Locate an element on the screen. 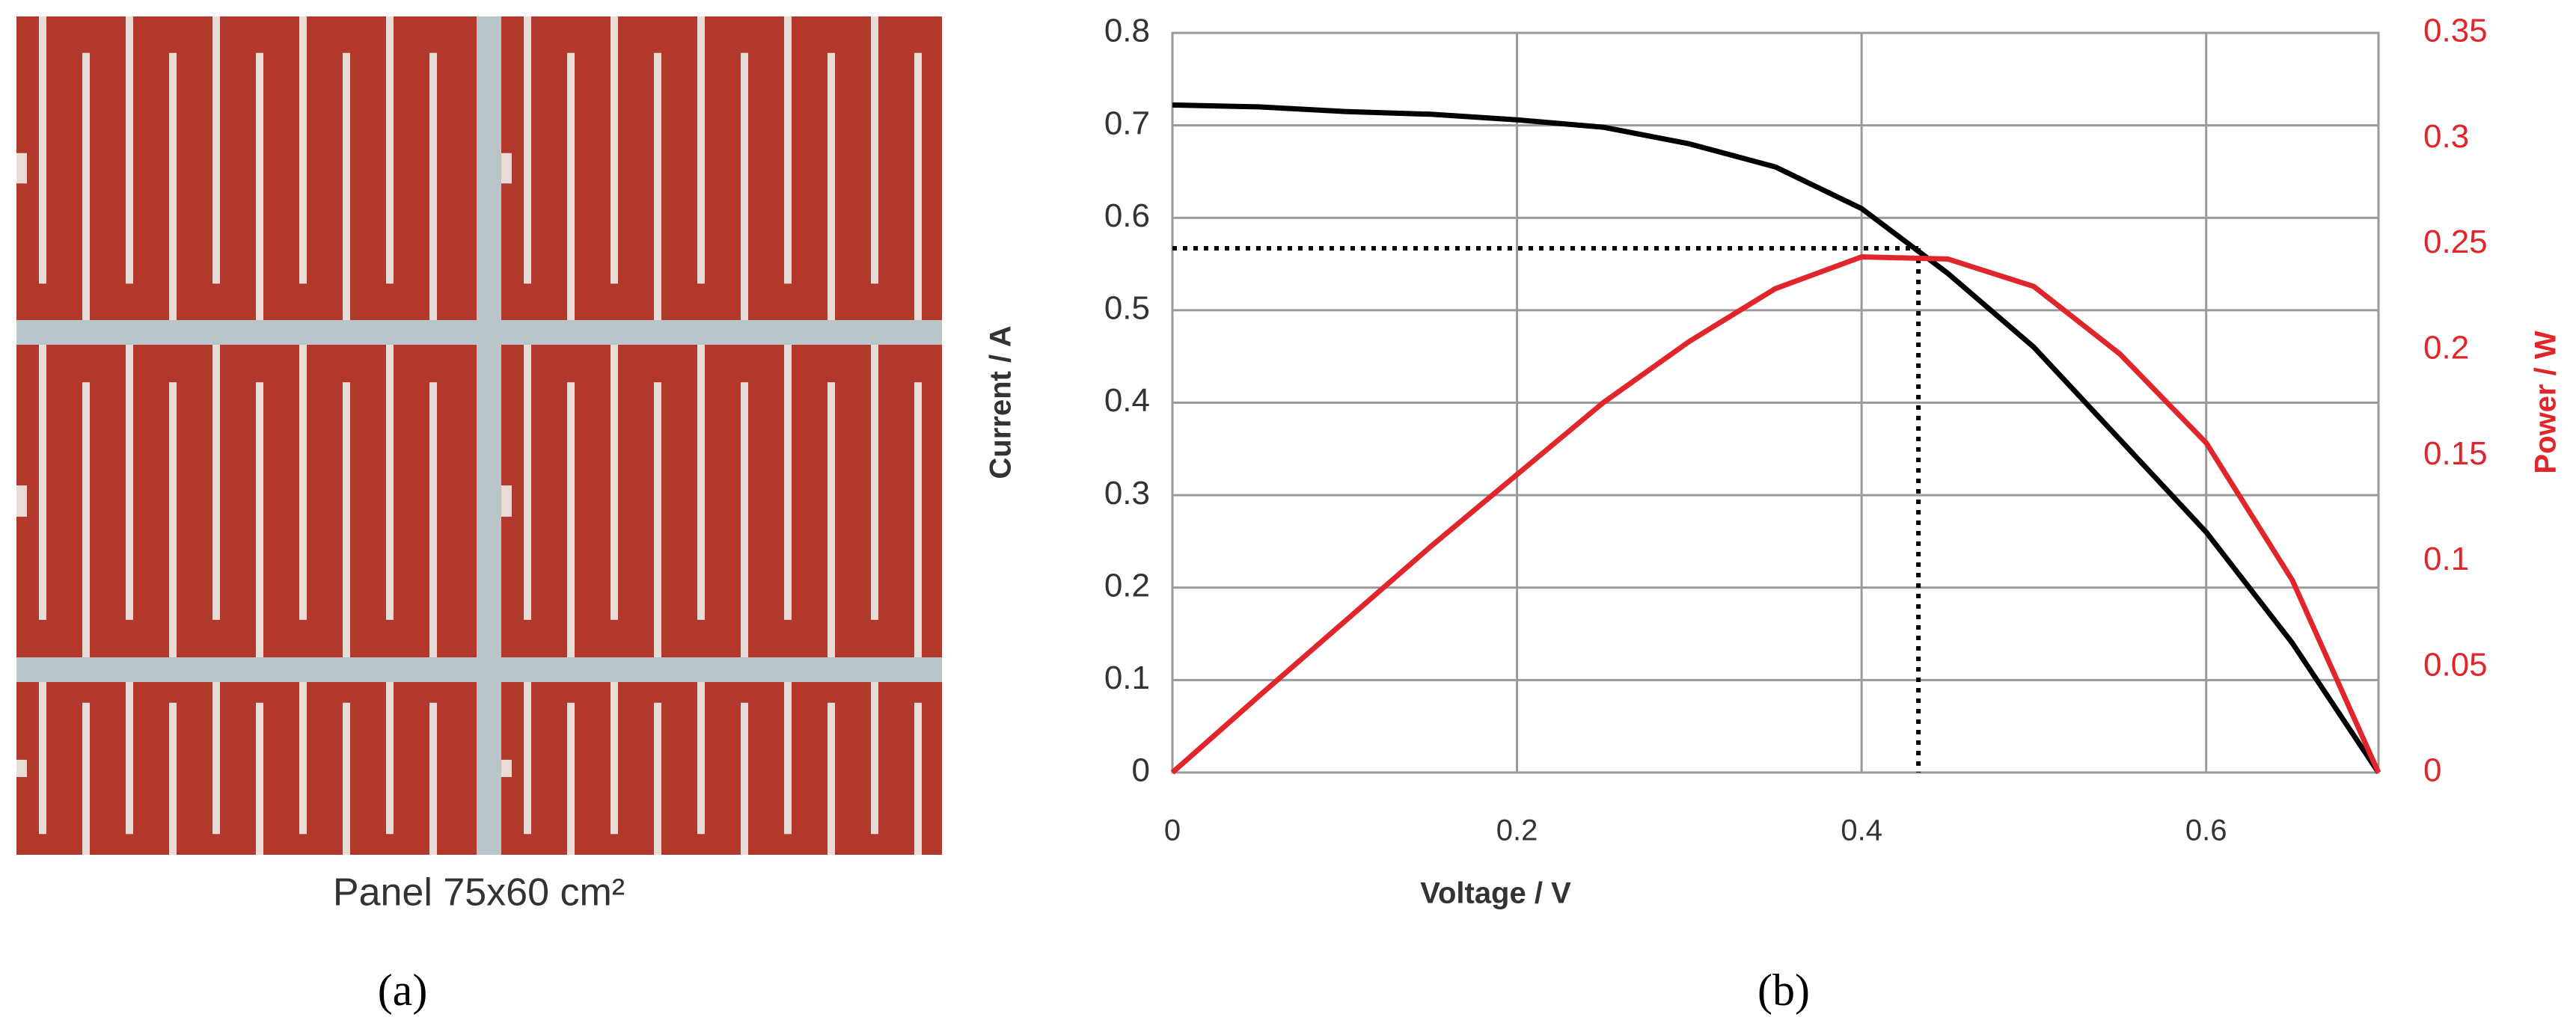  panel-label: (a) is located at coordinates (403, 990).